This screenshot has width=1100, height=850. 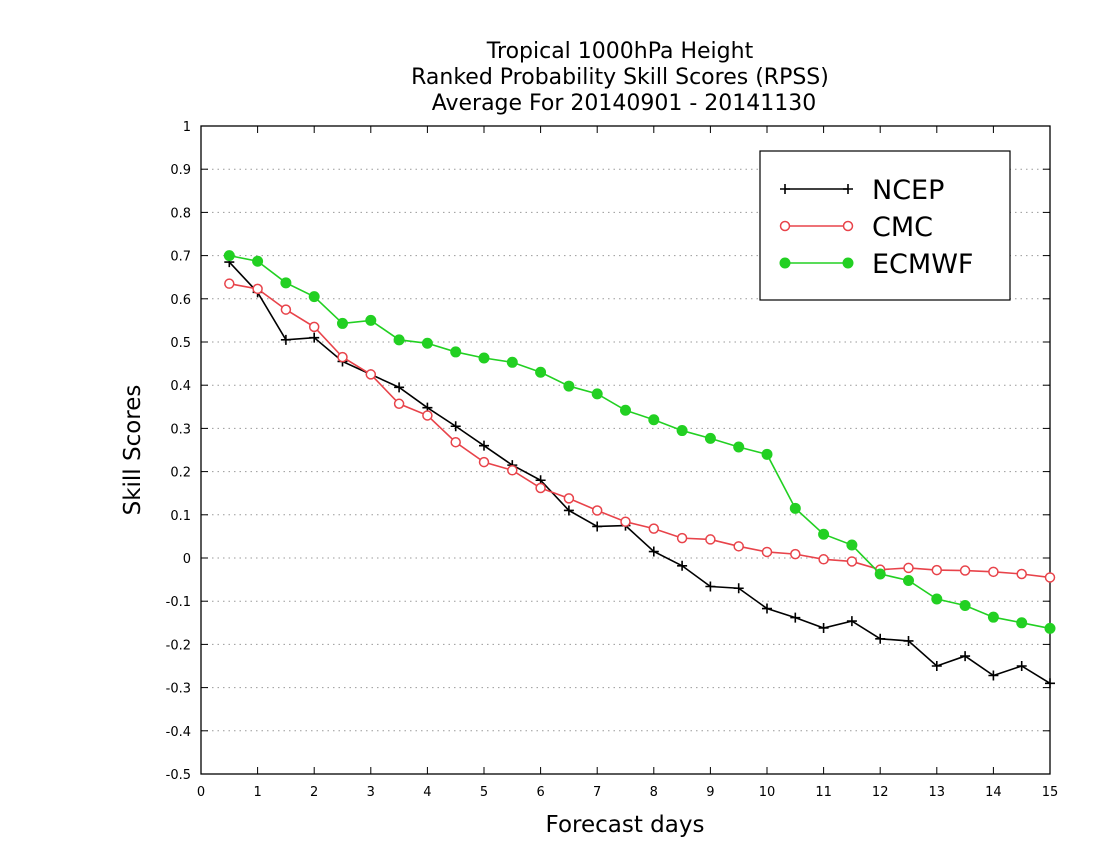 What do you see at coordinates (371, 792) in the screenshot?
I see `x-tick-label: 3` at bounding box center [371, 792].